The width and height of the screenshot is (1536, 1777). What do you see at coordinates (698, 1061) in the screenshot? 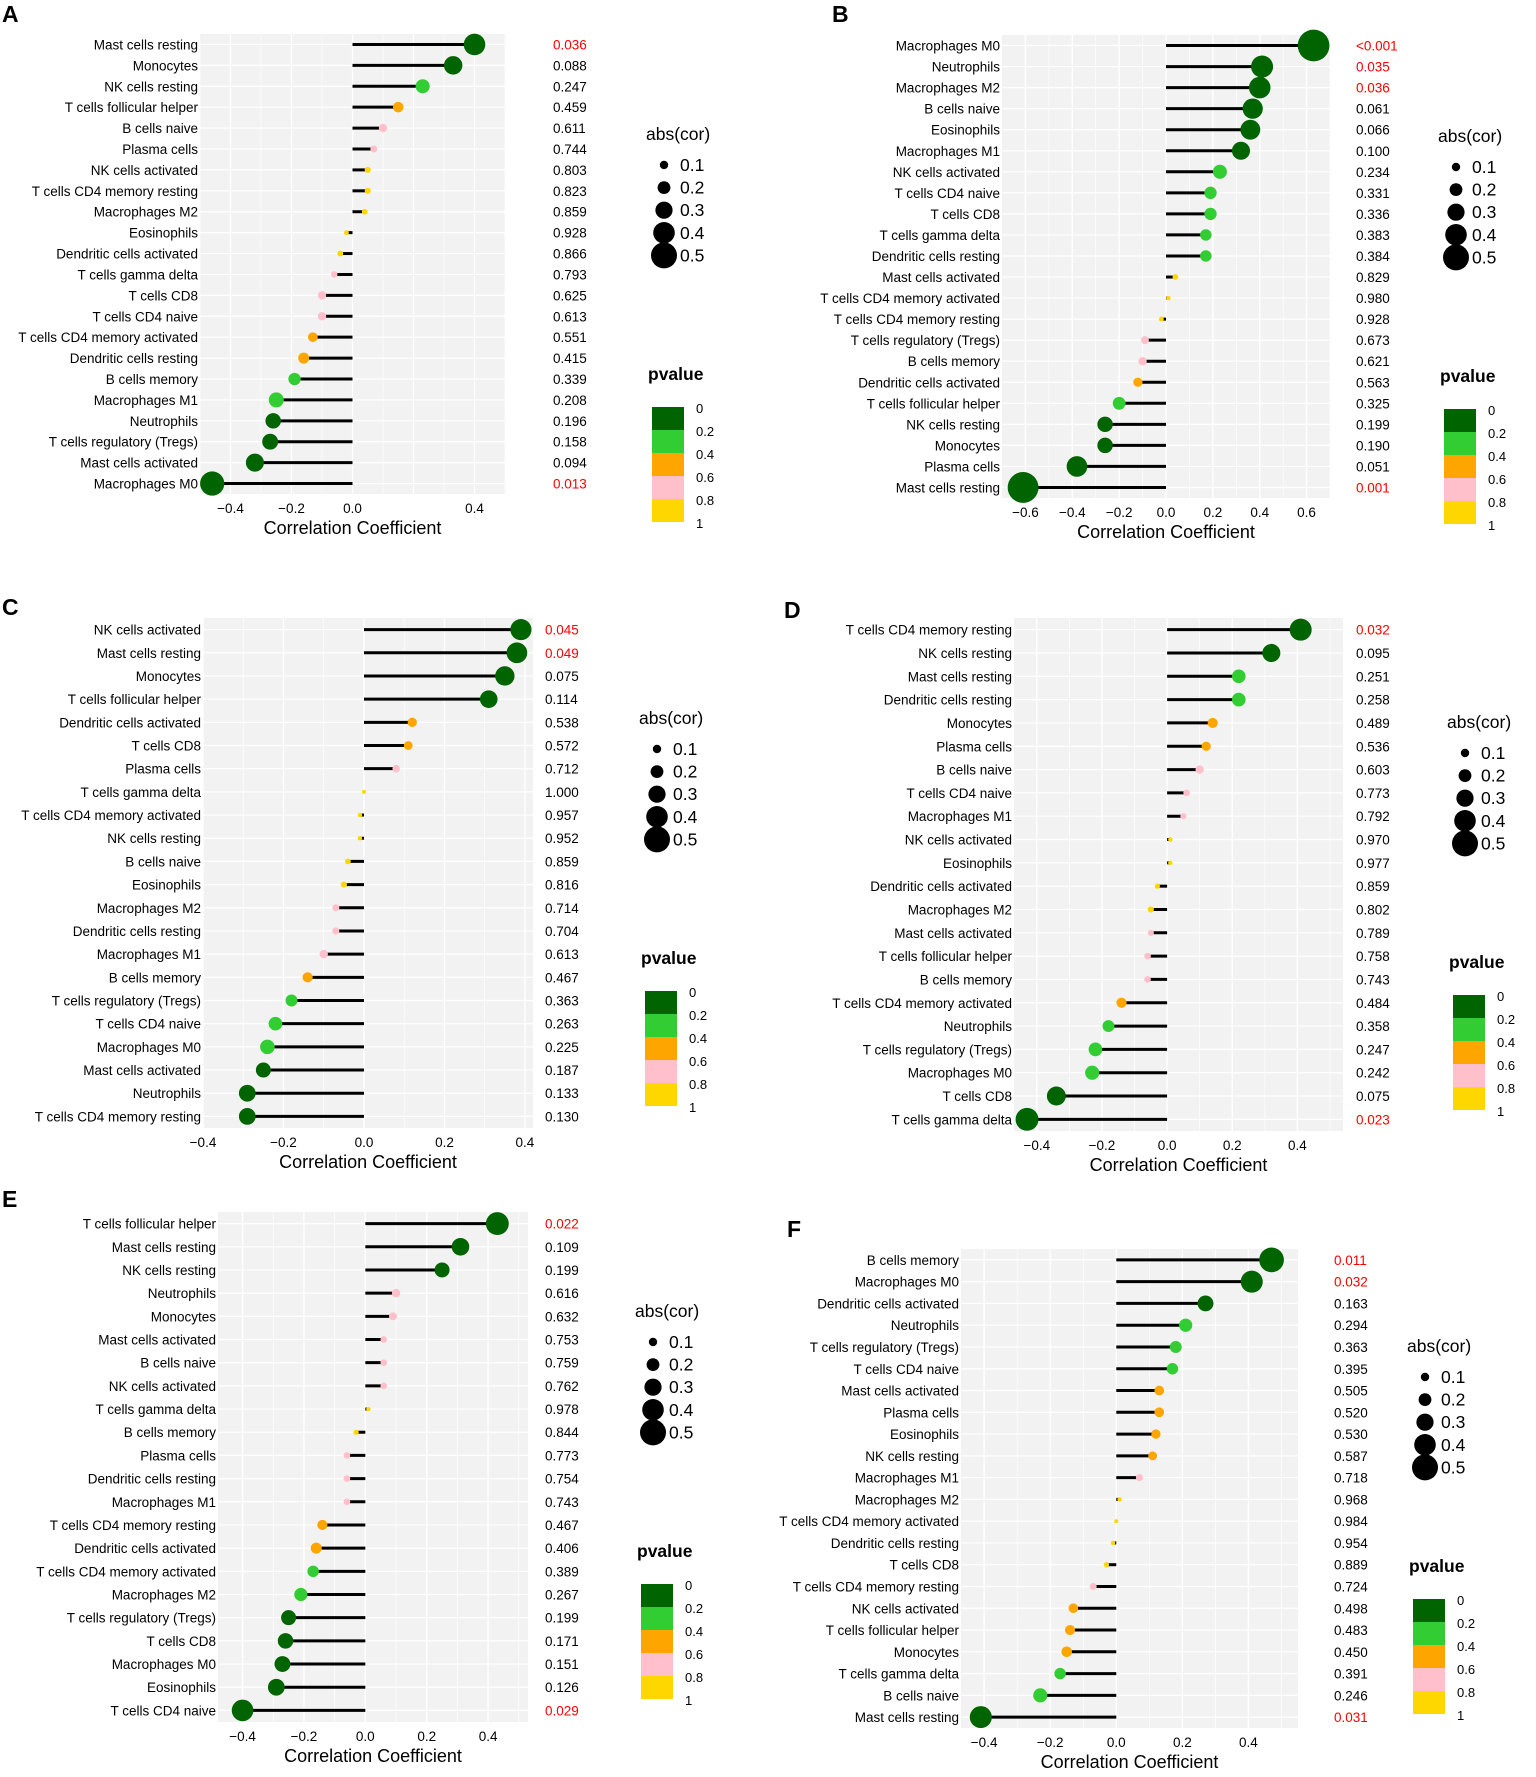
I see `pvalue-legend-label: 0.6` at bounding box center [698, 1061].